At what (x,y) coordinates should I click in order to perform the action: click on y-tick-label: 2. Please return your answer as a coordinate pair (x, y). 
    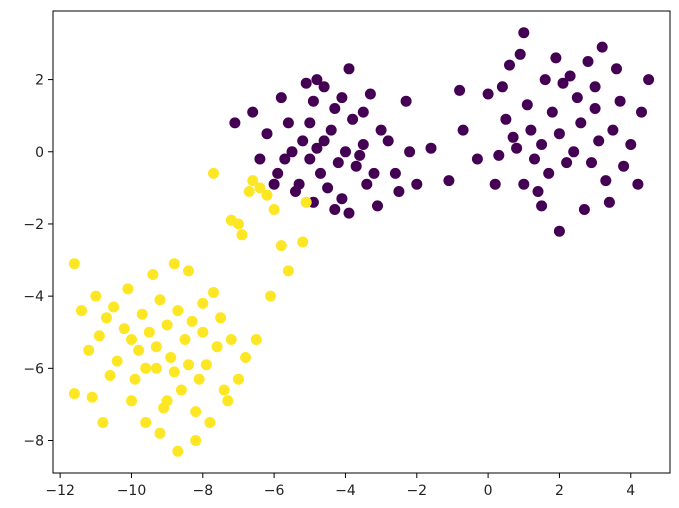
    Looking at the image, I should click on (39, 81).